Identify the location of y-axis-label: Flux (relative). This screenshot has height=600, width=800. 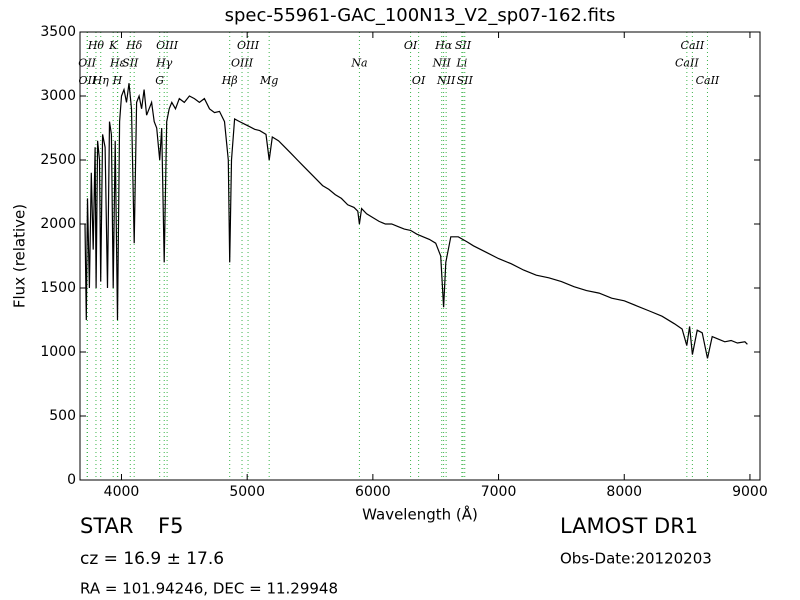
(20, 256).